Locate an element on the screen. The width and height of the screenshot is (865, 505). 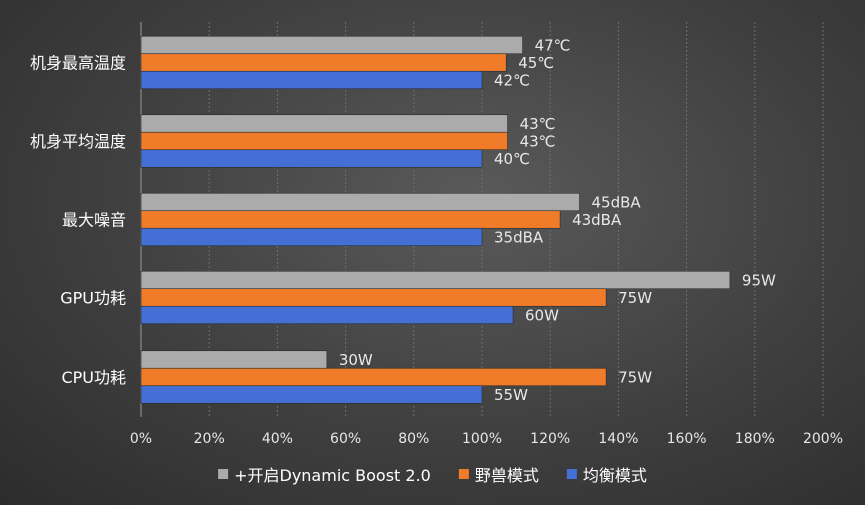
x-tick-label: 180% is located at coordinates (755, 439).